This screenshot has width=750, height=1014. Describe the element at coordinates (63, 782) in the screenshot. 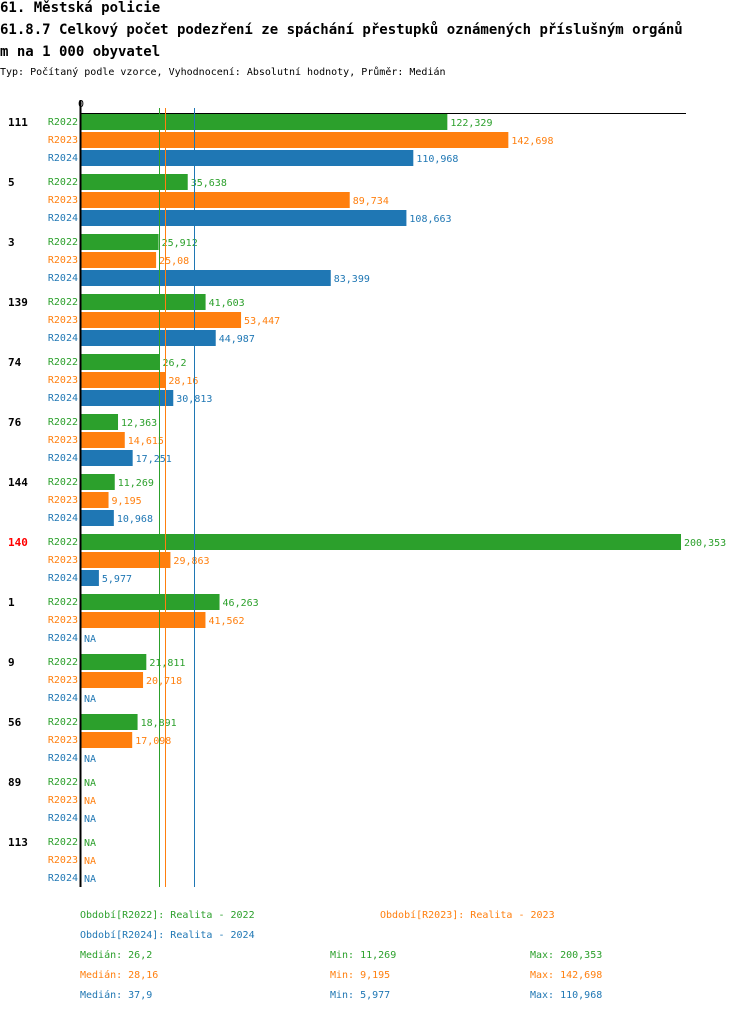

I see `series-label-r2022-89: R2022` at that location.